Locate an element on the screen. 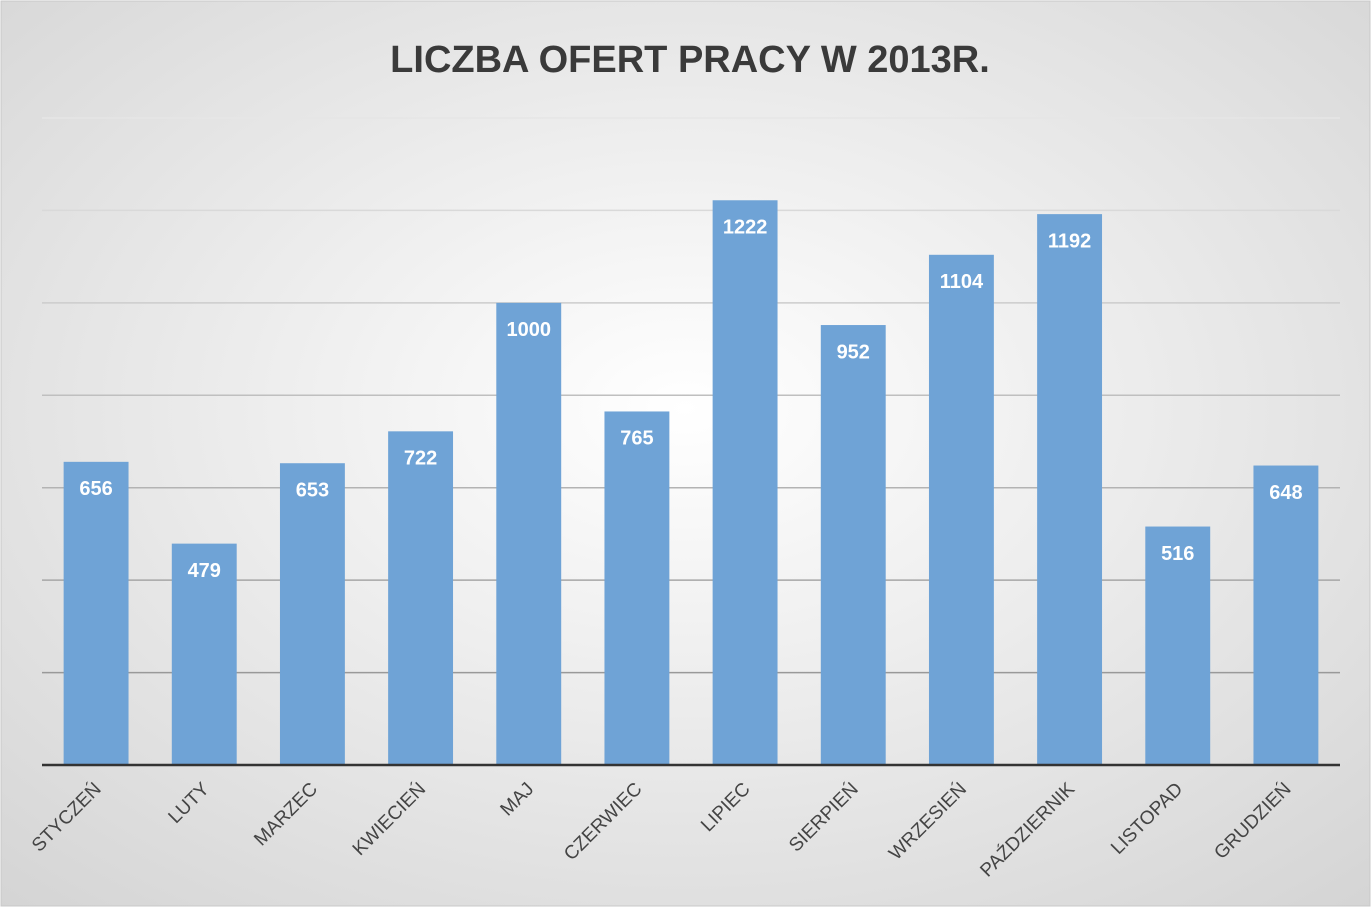  data-label: 1104 is located at coordinates (962, 282).